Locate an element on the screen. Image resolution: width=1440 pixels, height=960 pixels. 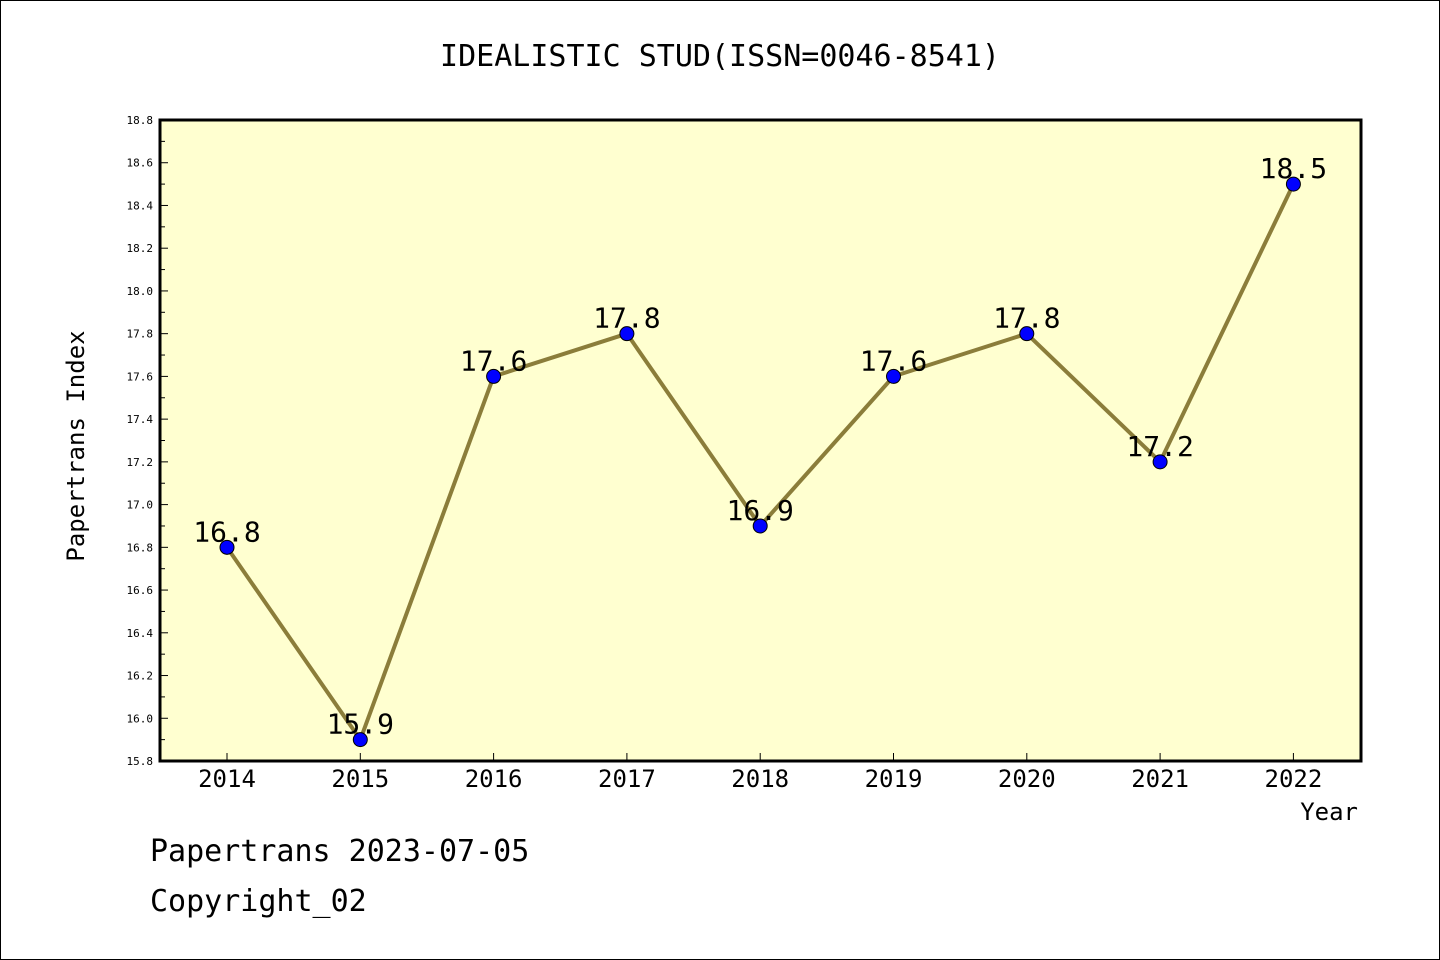
footer-date: Papertrans 2023-07-05 is located at coordinates (340, 851).